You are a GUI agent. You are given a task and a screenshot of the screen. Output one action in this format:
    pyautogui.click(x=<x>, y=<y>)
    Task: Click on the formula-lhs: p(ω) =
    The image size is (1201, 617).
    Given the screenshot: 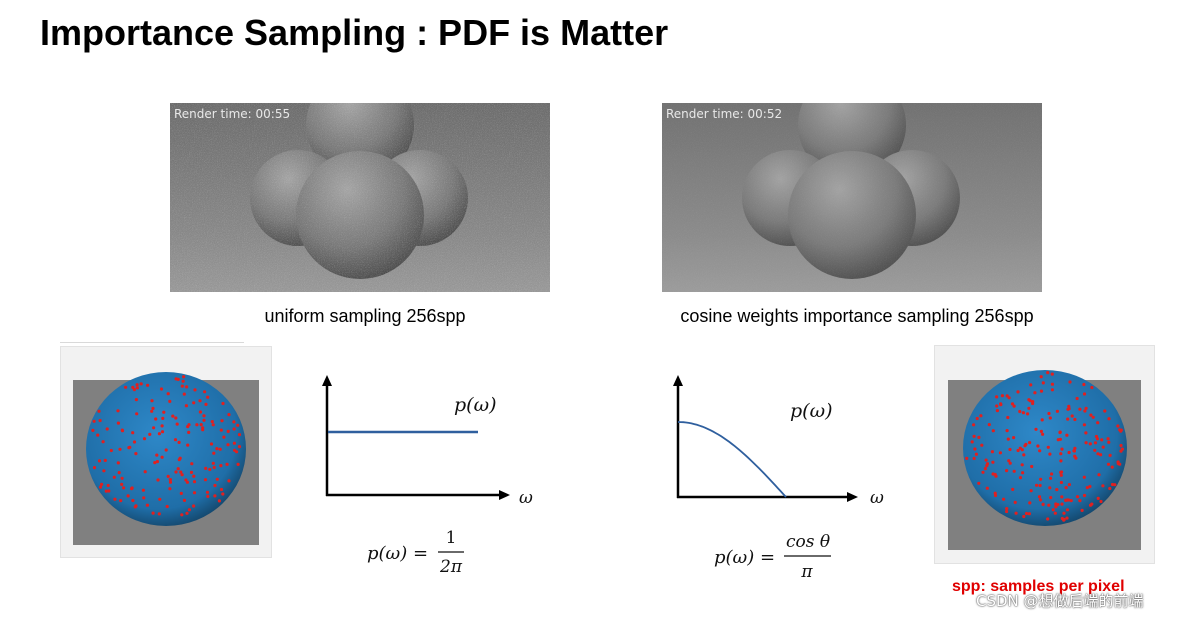 What is the action you would take?
    pyautogui.click(x=744, y=557)
    